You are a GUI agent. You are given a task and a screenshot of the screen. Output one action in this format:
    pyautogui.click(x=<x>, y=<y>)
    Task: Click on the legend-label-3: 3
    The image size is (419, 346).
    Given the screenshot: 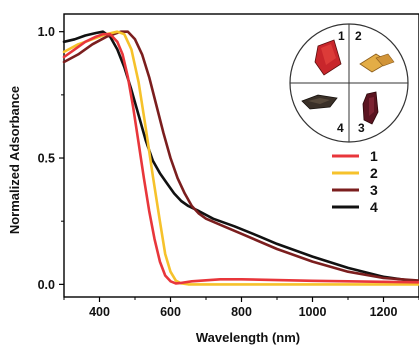 What is the action you would take?
    pyautogui.click(x=374, y=190)
    